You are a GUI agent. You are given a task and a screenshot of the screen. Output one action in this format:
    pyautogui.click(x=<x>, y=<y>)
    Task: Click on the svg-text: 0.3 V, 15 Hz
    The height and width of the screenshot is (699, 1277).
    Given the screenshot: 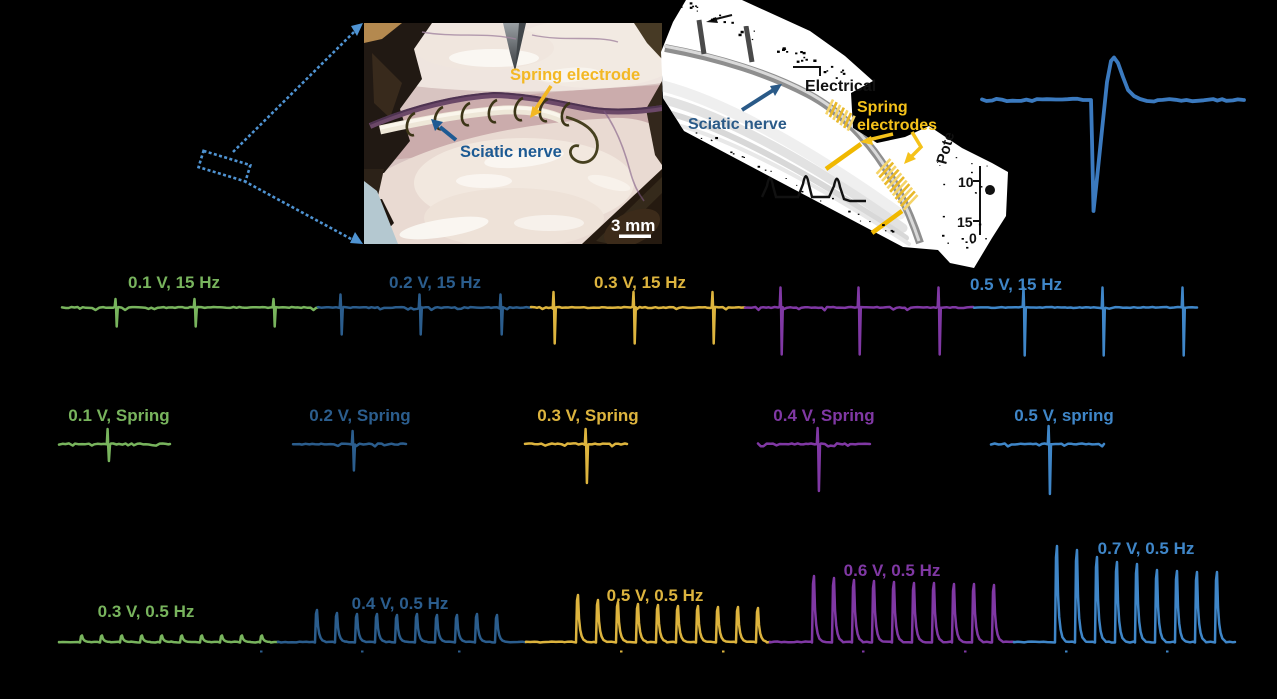 What is the action you would take?
    pyautogui.click(x=640, y=282)
    